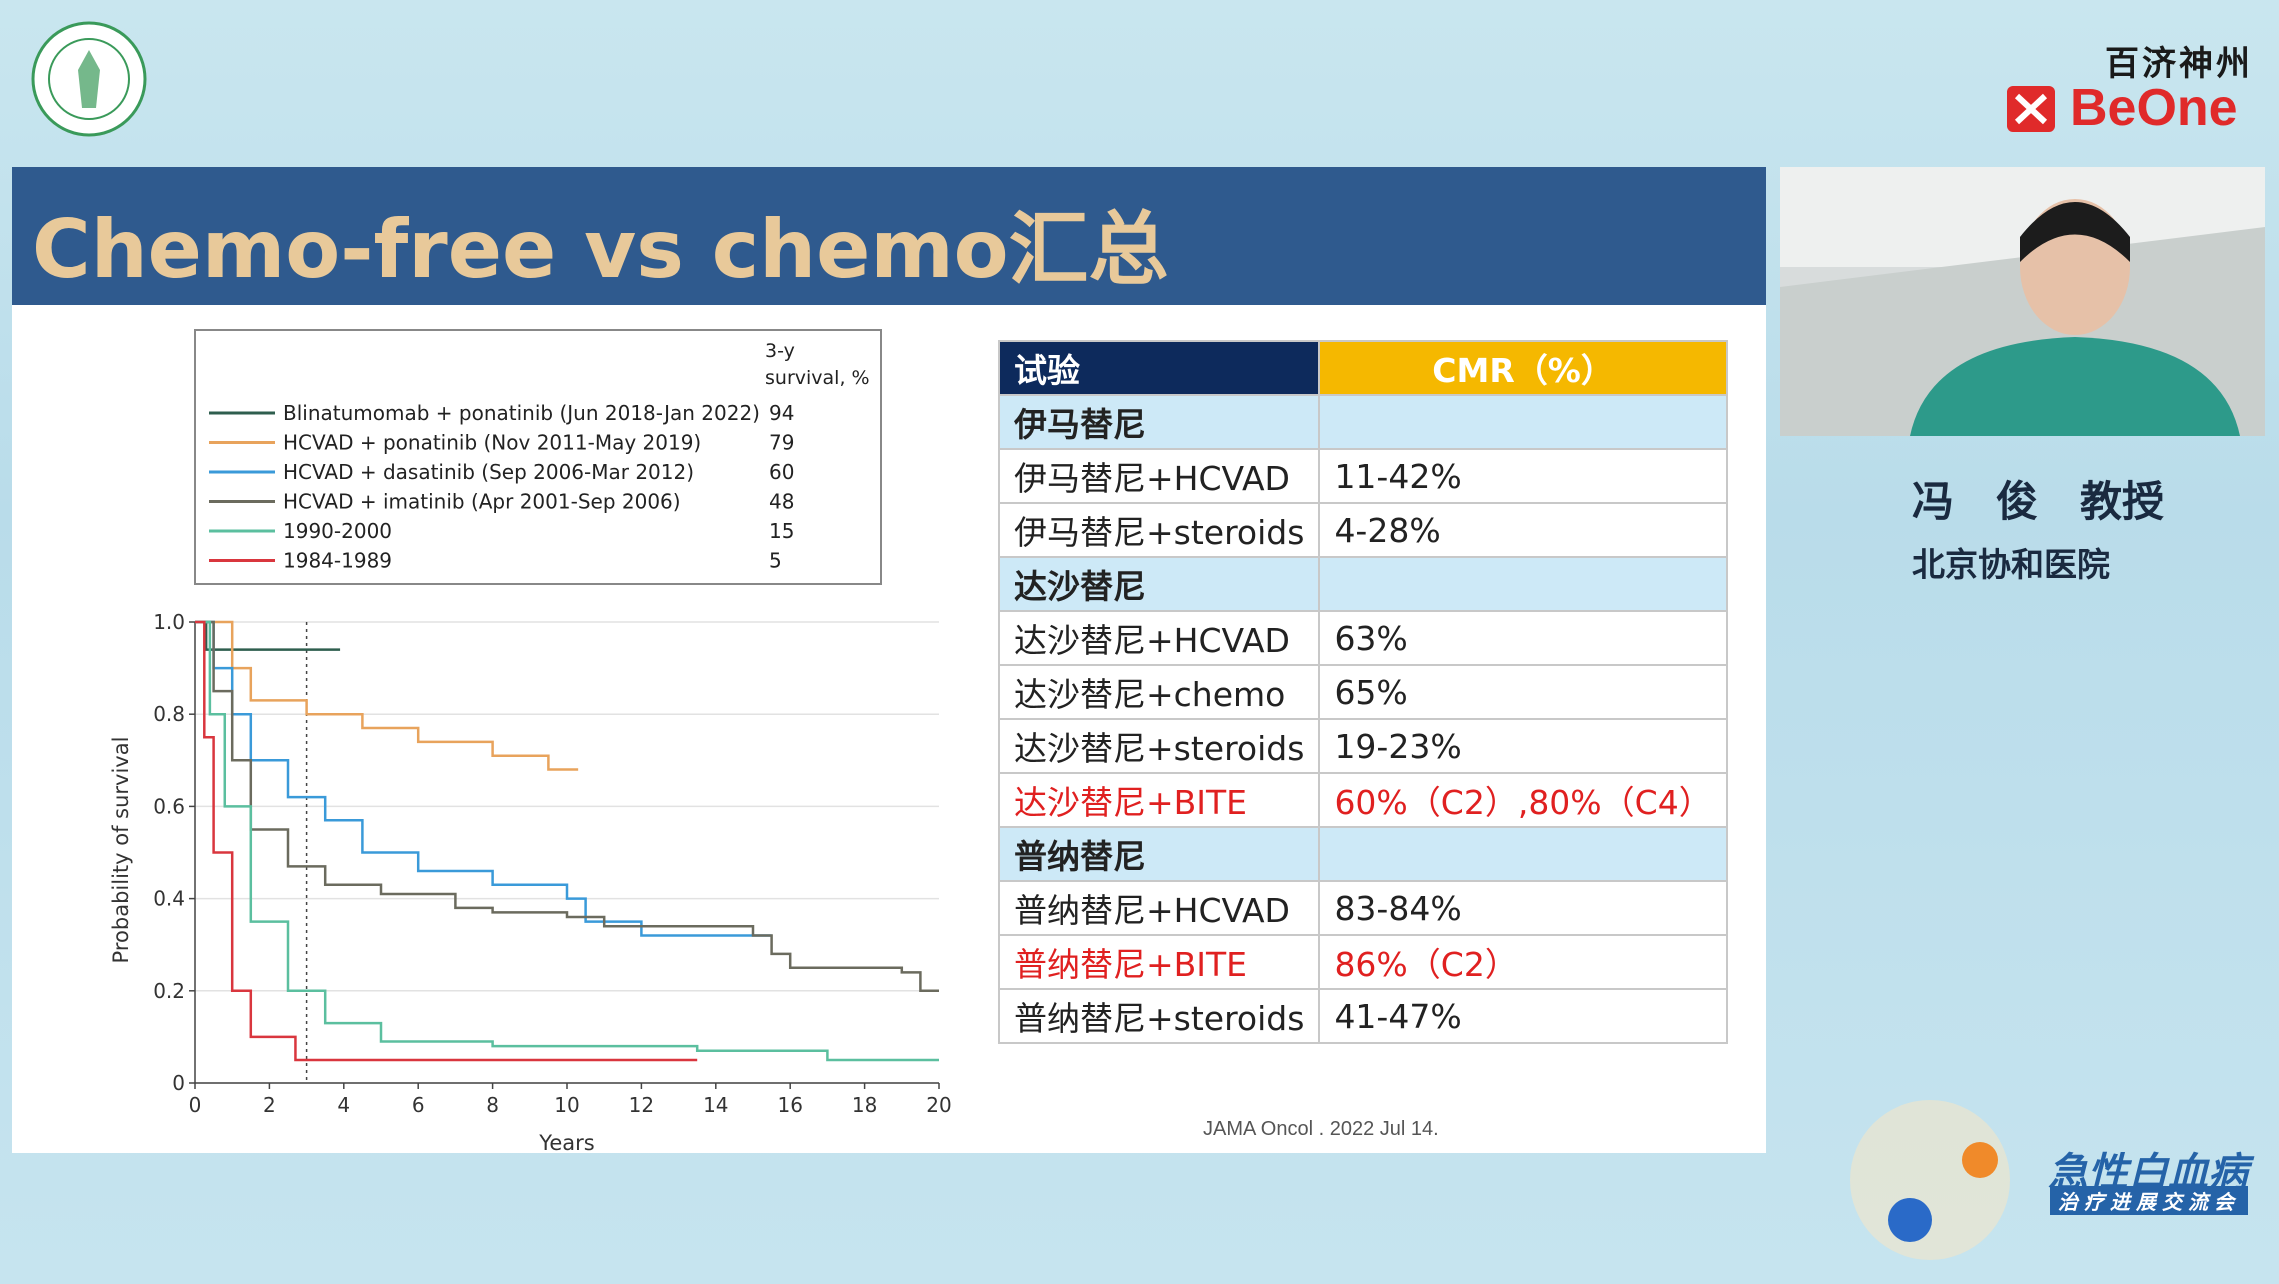 The height and width of the screenshot is (1284, 2279). Describe the element at coordinates (269, 1105) in the screenshot. I see `x-tick-label: 2` at that location.